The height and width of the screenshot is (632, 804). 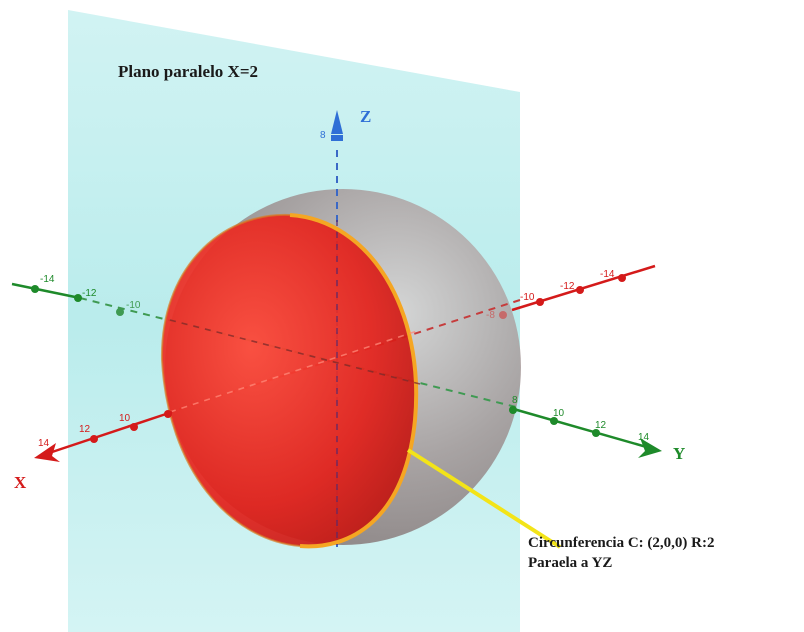 I want to click on tick-y-neg-12: -12, so click(x=89, y=293).